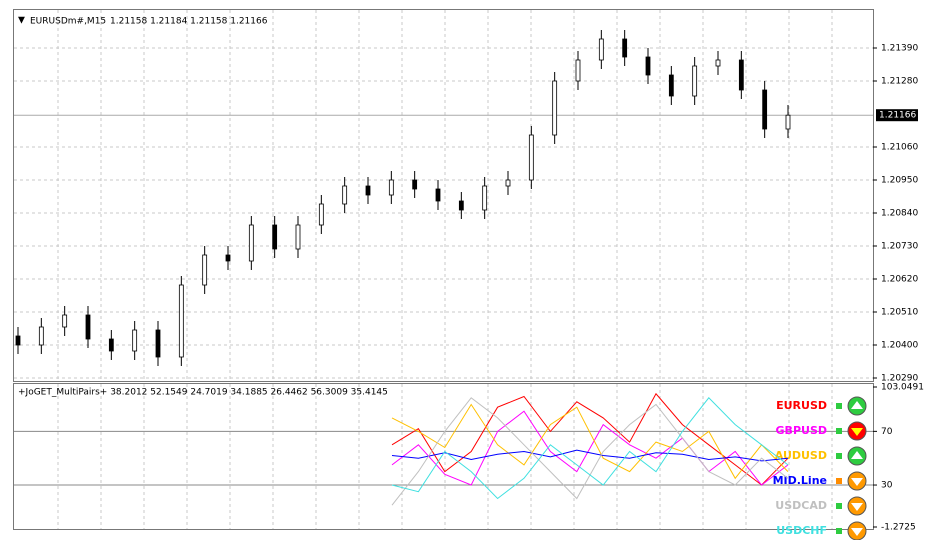  Describe the element at coordinates (899, 379) in the screenshot. I see `y-tick-label: 1.20290` at that location.